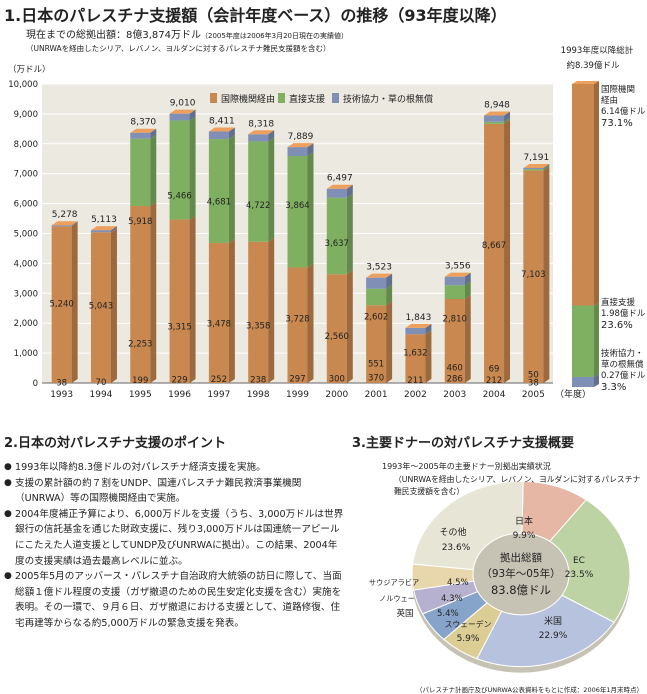 This screenshot has height=694, width=647. Describe the element at coordinates (174, 468) in the screenshot. I see `support-point-1: 1993年以降約8.3億ドルの対パレスチナ経済支援を実施。` at that location.